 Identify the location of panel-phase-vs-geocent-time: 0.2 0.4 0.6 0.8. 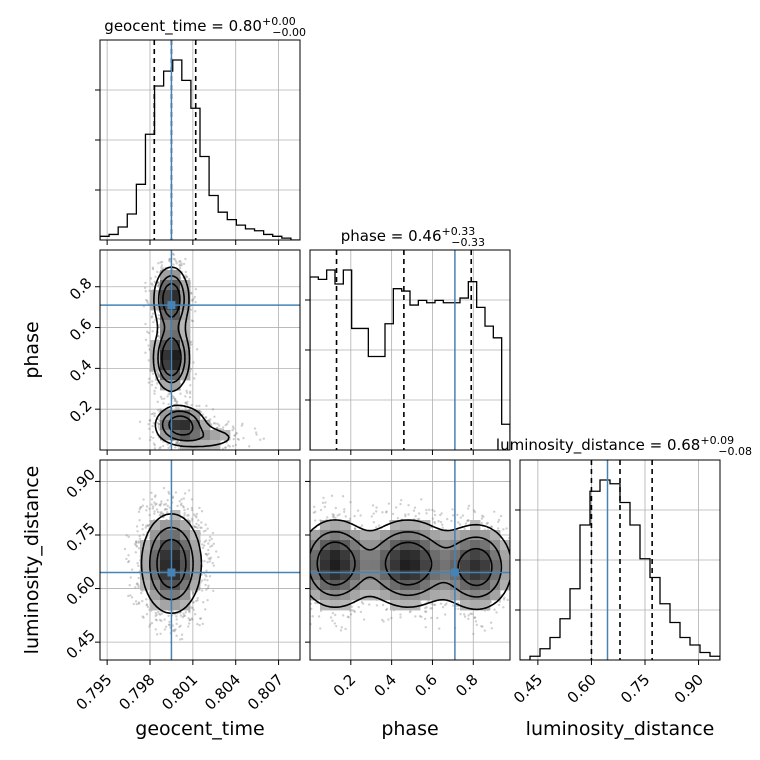
(183, 352).